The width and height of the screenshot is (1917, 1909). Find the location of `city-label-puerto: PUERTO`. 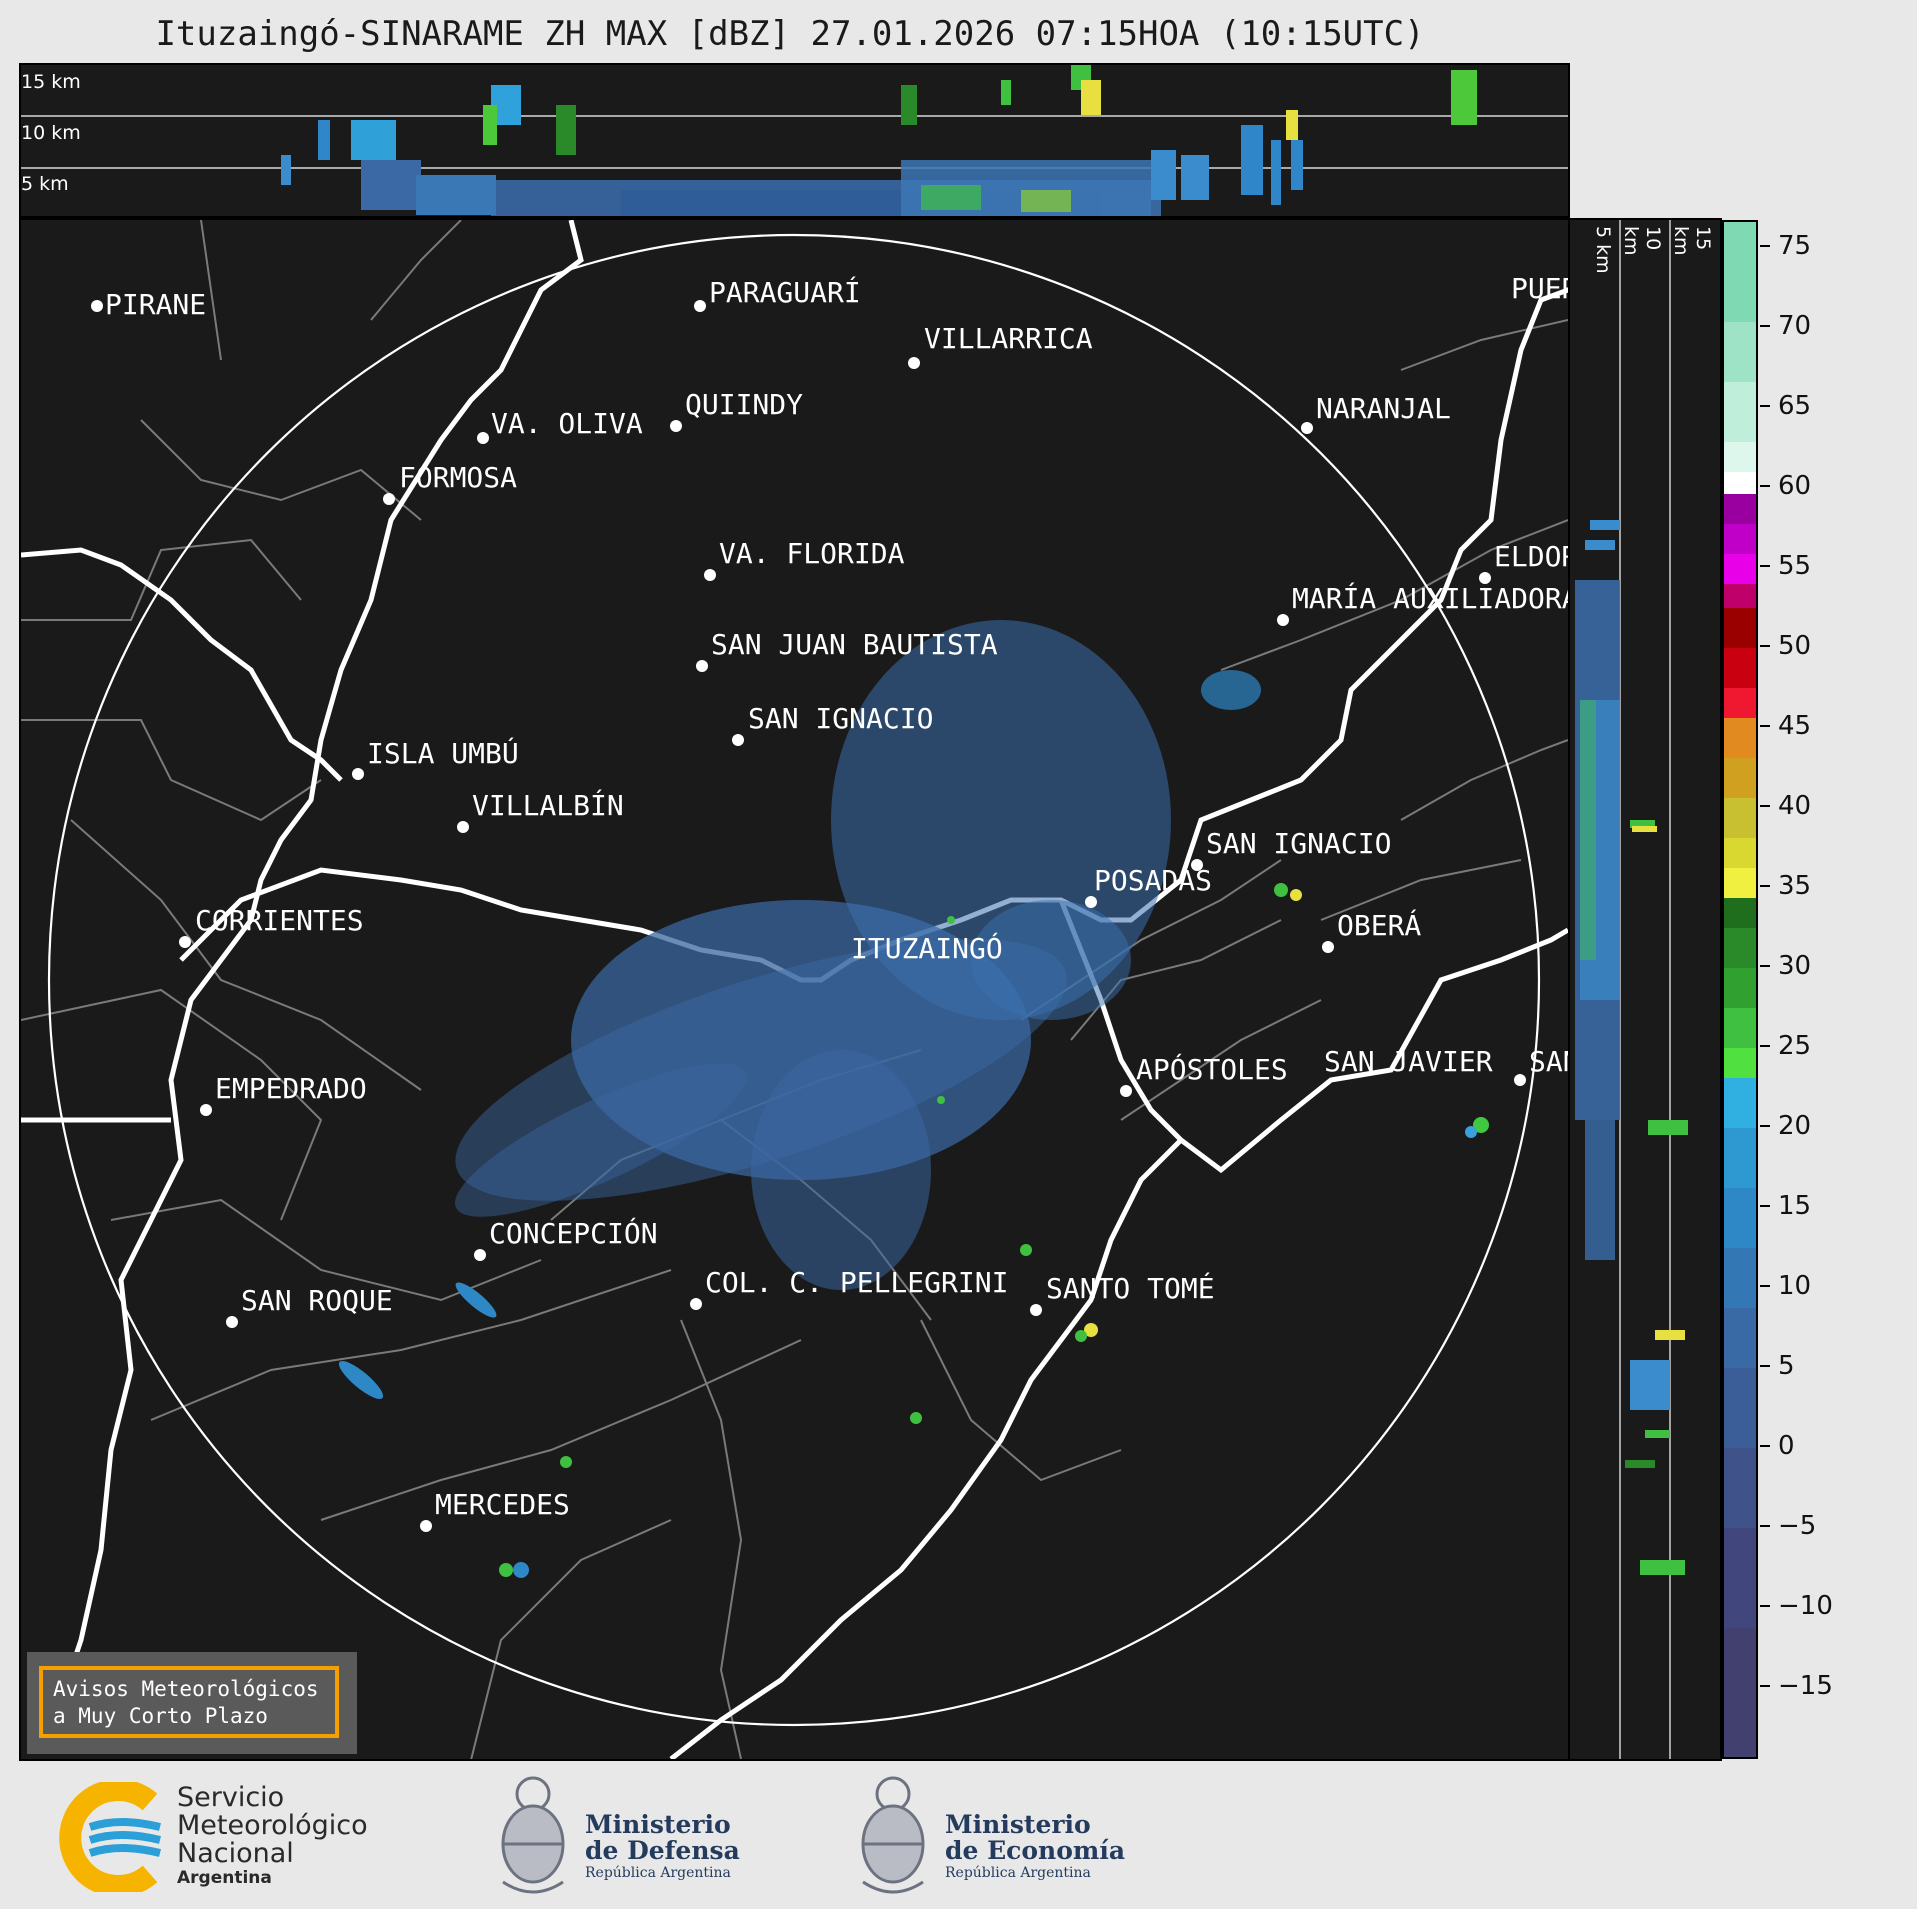

city-label-puerto: PUERTO is located at coordinates (1539, 288).